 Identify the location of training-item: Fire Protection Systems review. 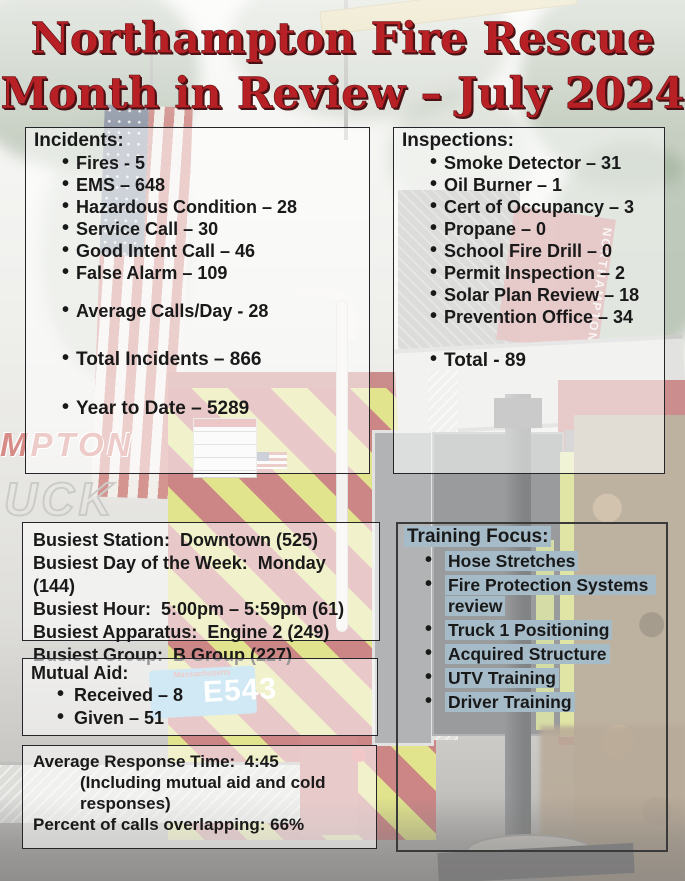
(542, 595).